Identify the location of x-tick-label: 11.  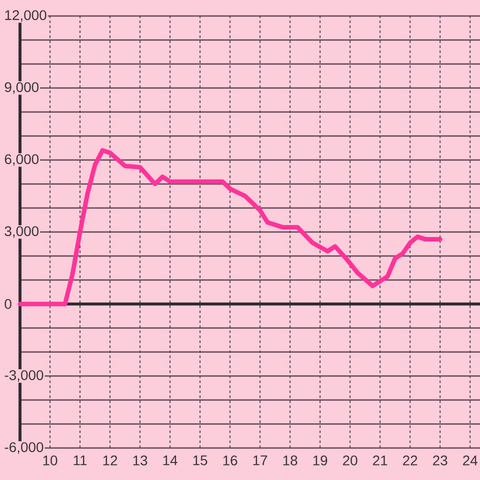
(80, 461).